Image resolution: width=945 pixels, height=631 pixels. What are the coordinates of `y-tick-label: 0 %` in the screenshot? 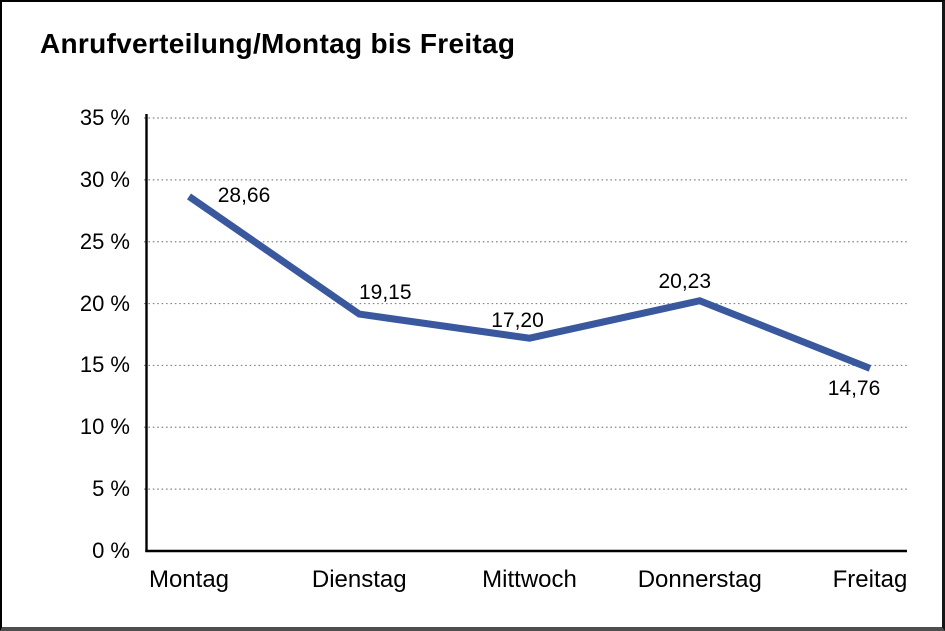 It's located at (111, 550).